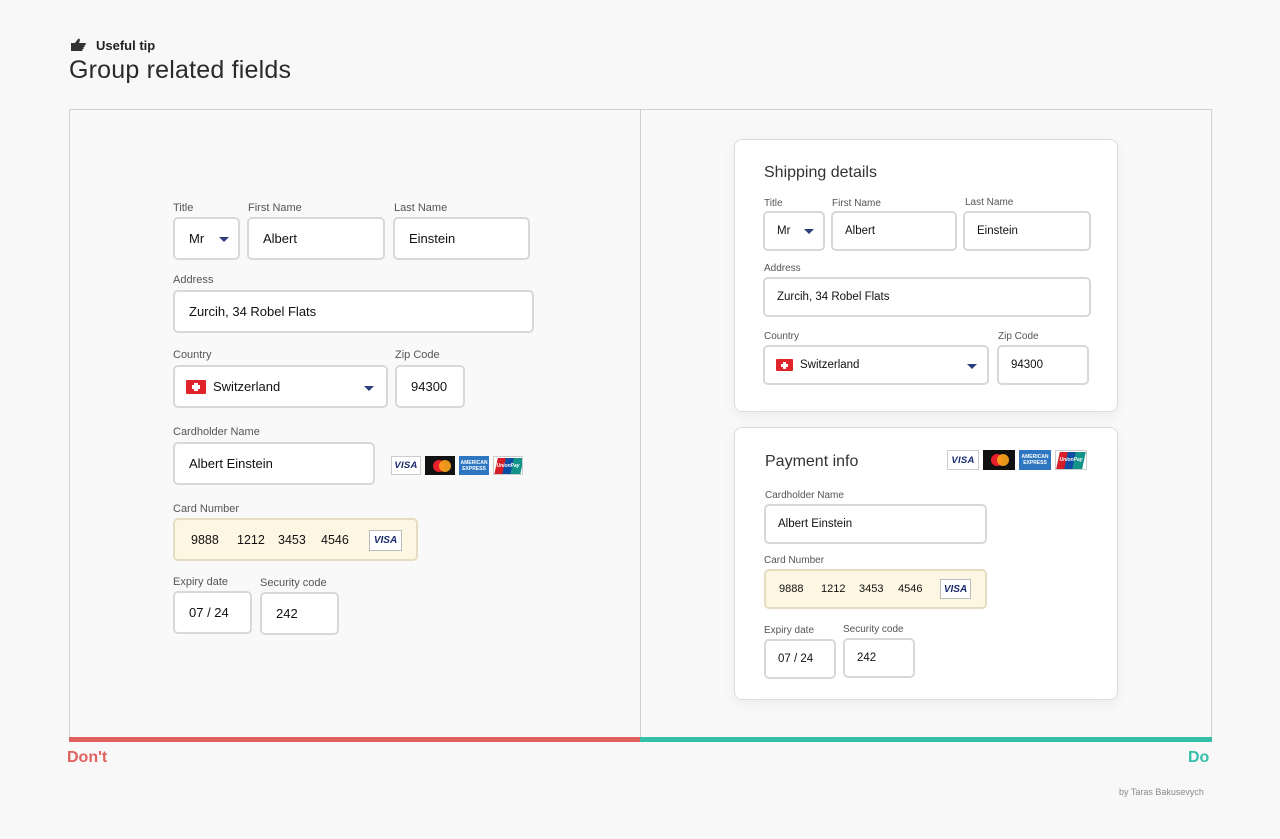 Image resolution: width=1280 pixels, height=839 pixels. I want to click on author-credit: by Taras Bakusevych, so click(1161, 792).